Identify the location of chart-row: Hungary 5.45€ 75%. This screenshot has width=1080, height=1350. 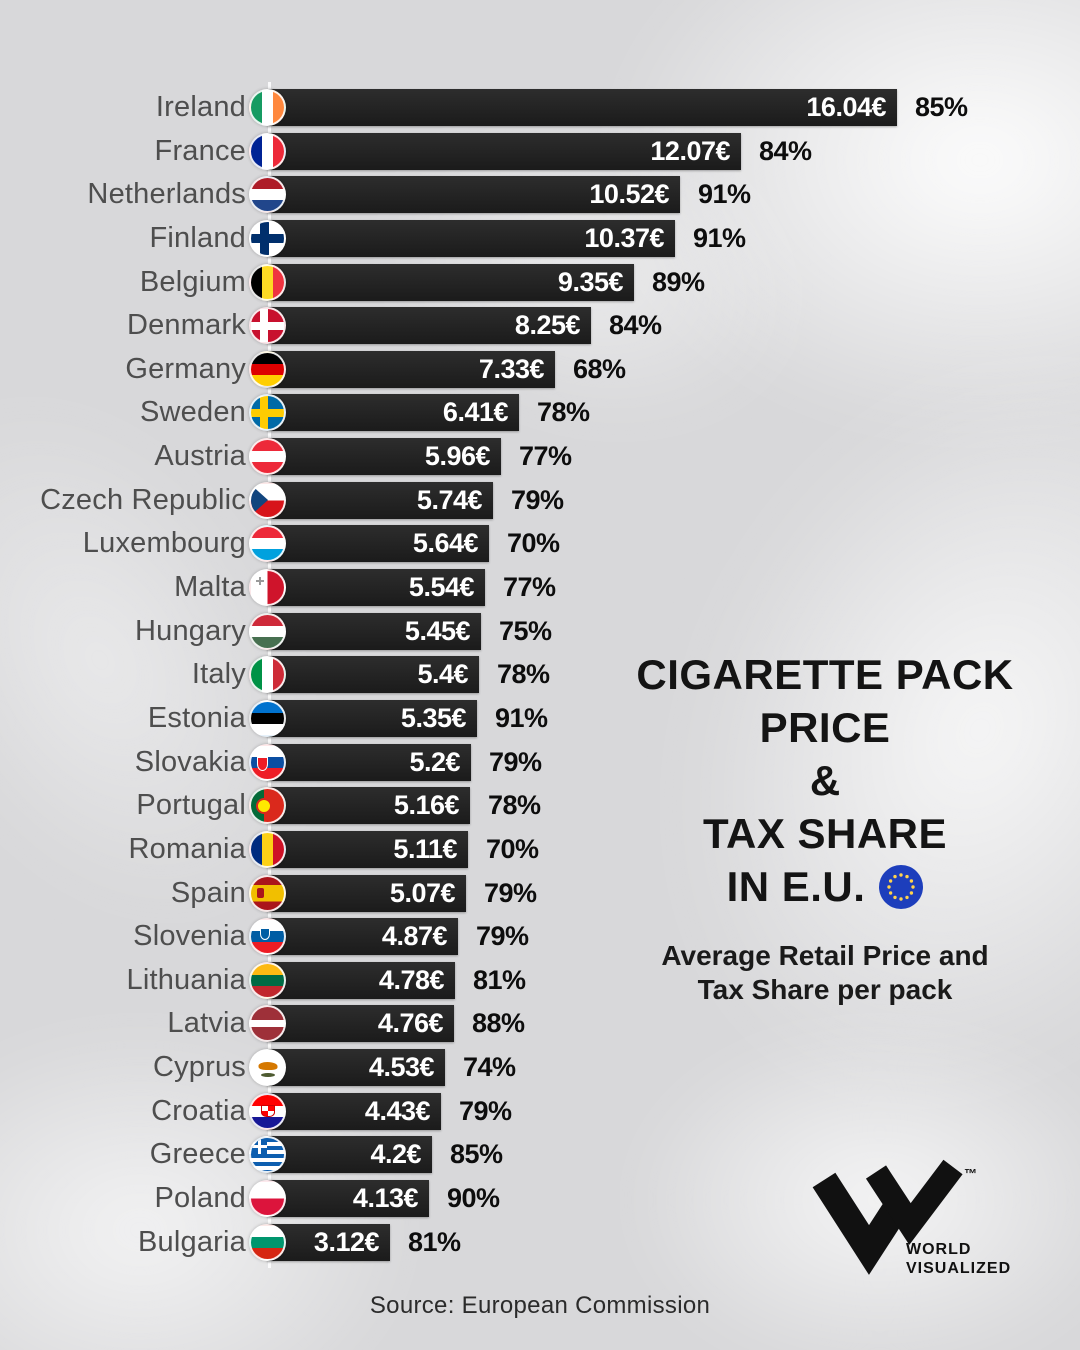
(540, 631).